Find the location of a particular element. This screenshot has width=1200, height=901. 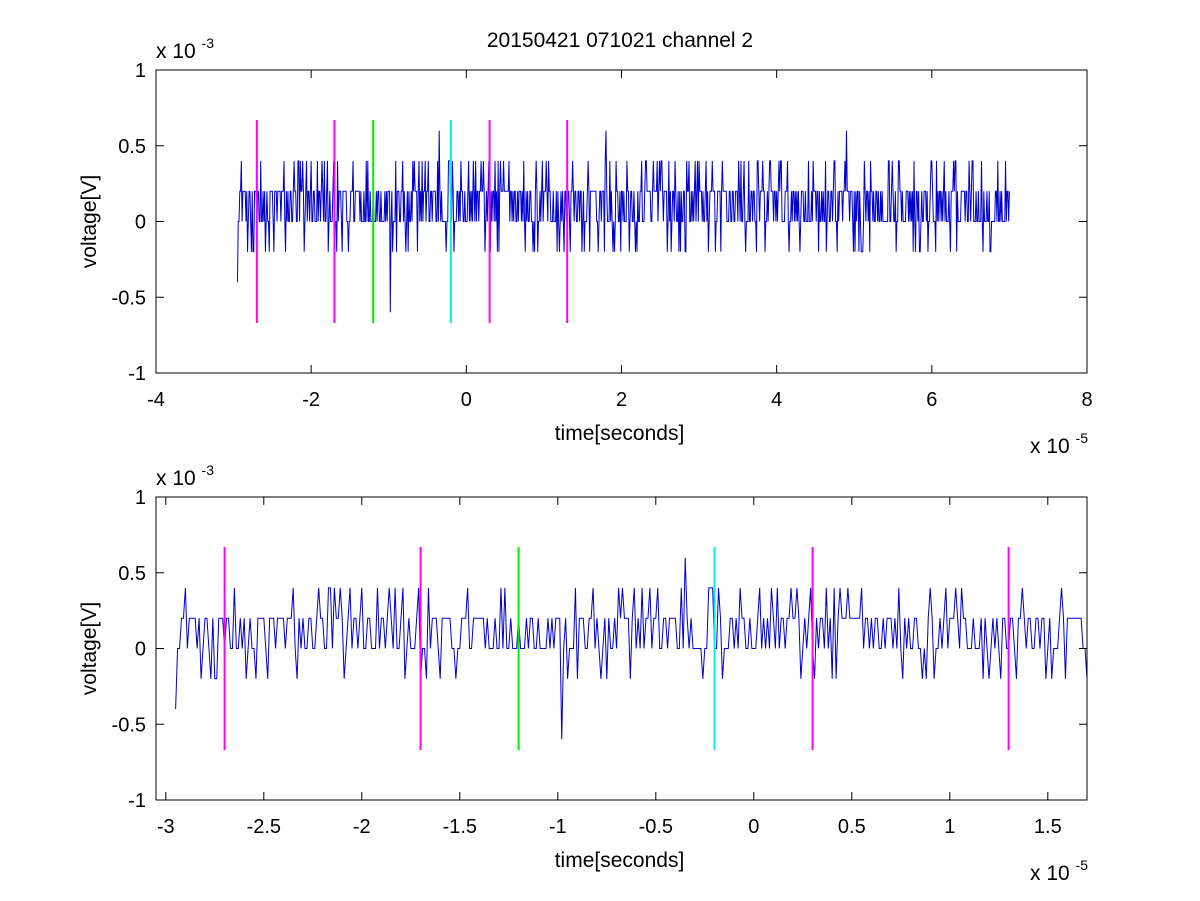

top-plot-y-multiplier-exponent: -3 is located at coordinates (208, 43).